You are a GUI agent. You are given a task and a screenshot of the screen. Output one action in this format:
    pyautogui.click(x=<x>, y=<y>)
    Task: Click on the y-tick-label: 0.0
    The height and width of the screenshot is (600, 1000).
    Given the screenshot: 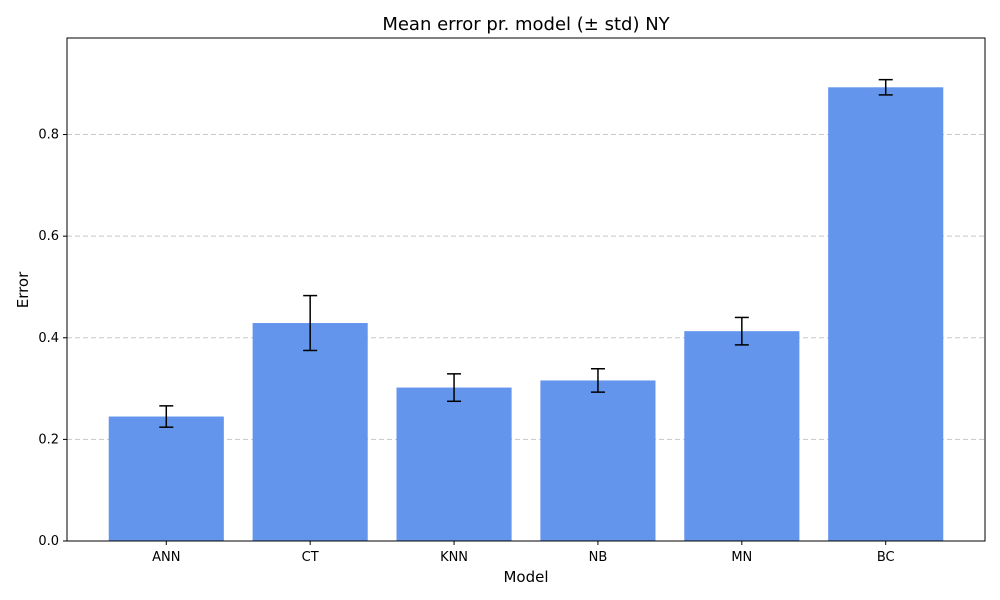 What is the action you would take?
    pyautogui.click(x=48, y=541)
    